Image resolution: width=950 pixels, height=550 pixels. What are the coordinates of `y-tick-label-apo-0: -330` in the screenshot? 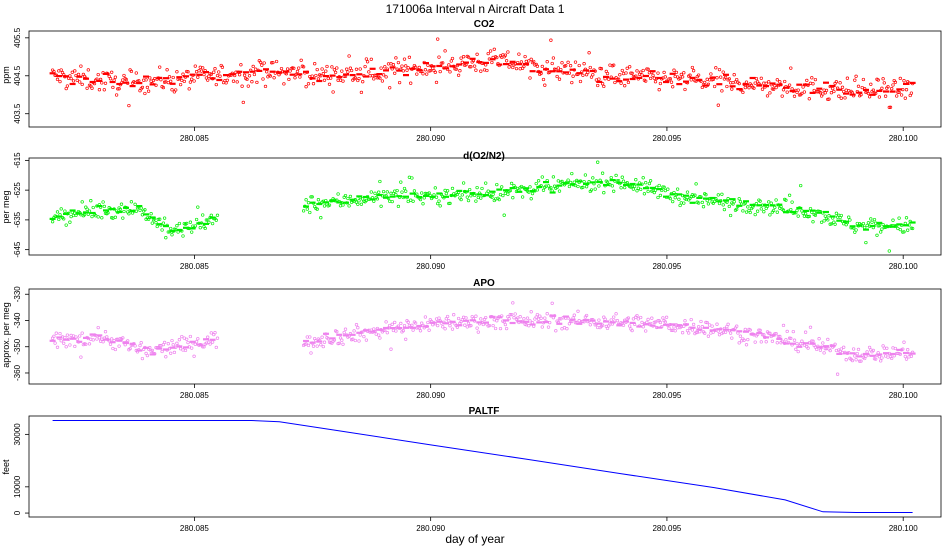 It's located at (17, 294).